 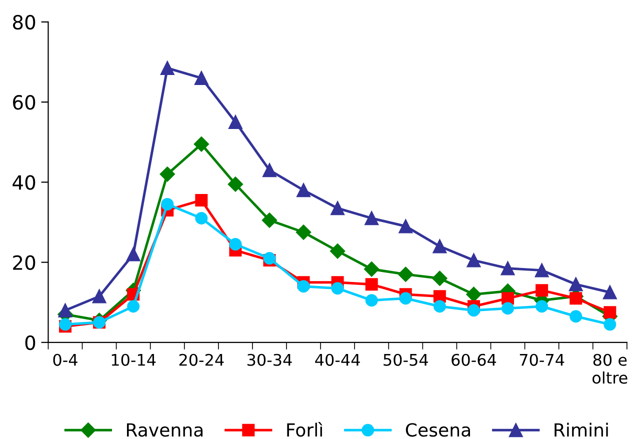 I want to click on x-tick-label: 0-4, so click(x=65, y=360).